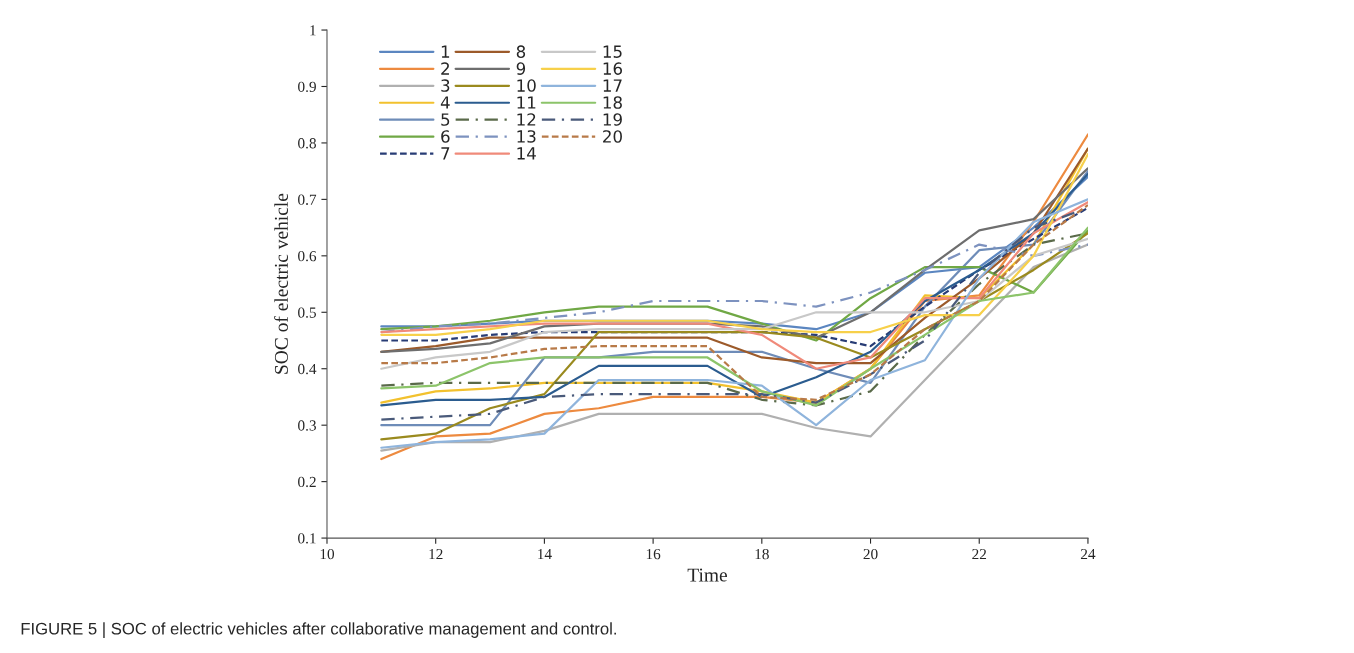 This screenshot has width=1354, height=653. What do you see at coordinates (307, 538) in the screenshot?
I see `y-tick-label: 0.1` at bounding box center [307, 538].